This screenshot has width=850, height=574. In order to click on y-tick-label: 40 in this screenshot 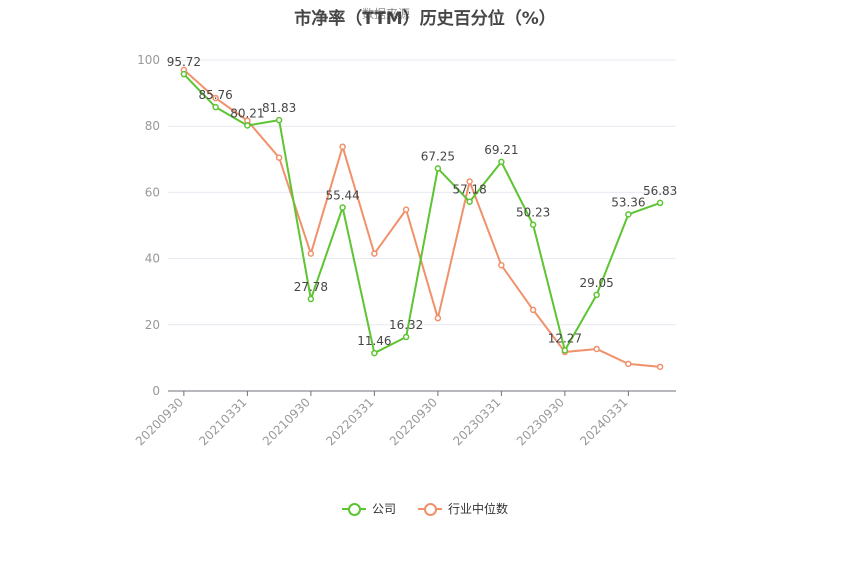, I will do `click(152, 259)`.